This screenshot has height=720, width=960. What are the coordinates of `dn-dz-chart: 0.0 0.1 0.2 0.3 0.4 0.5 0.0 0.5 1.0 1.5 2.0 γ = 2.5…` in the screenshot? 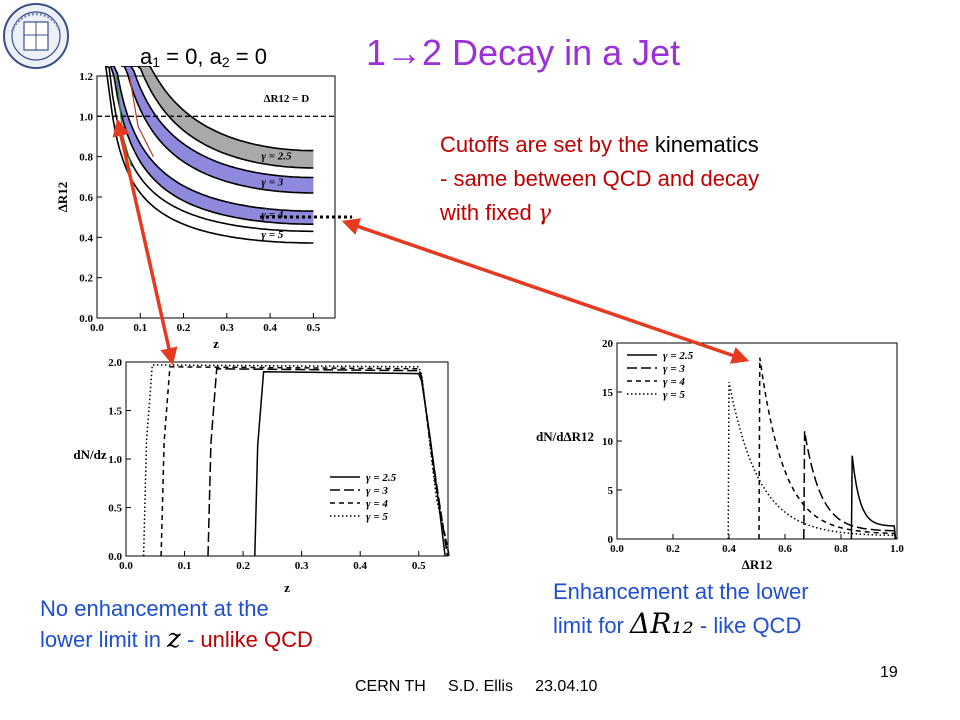 It's located at (264, 473).